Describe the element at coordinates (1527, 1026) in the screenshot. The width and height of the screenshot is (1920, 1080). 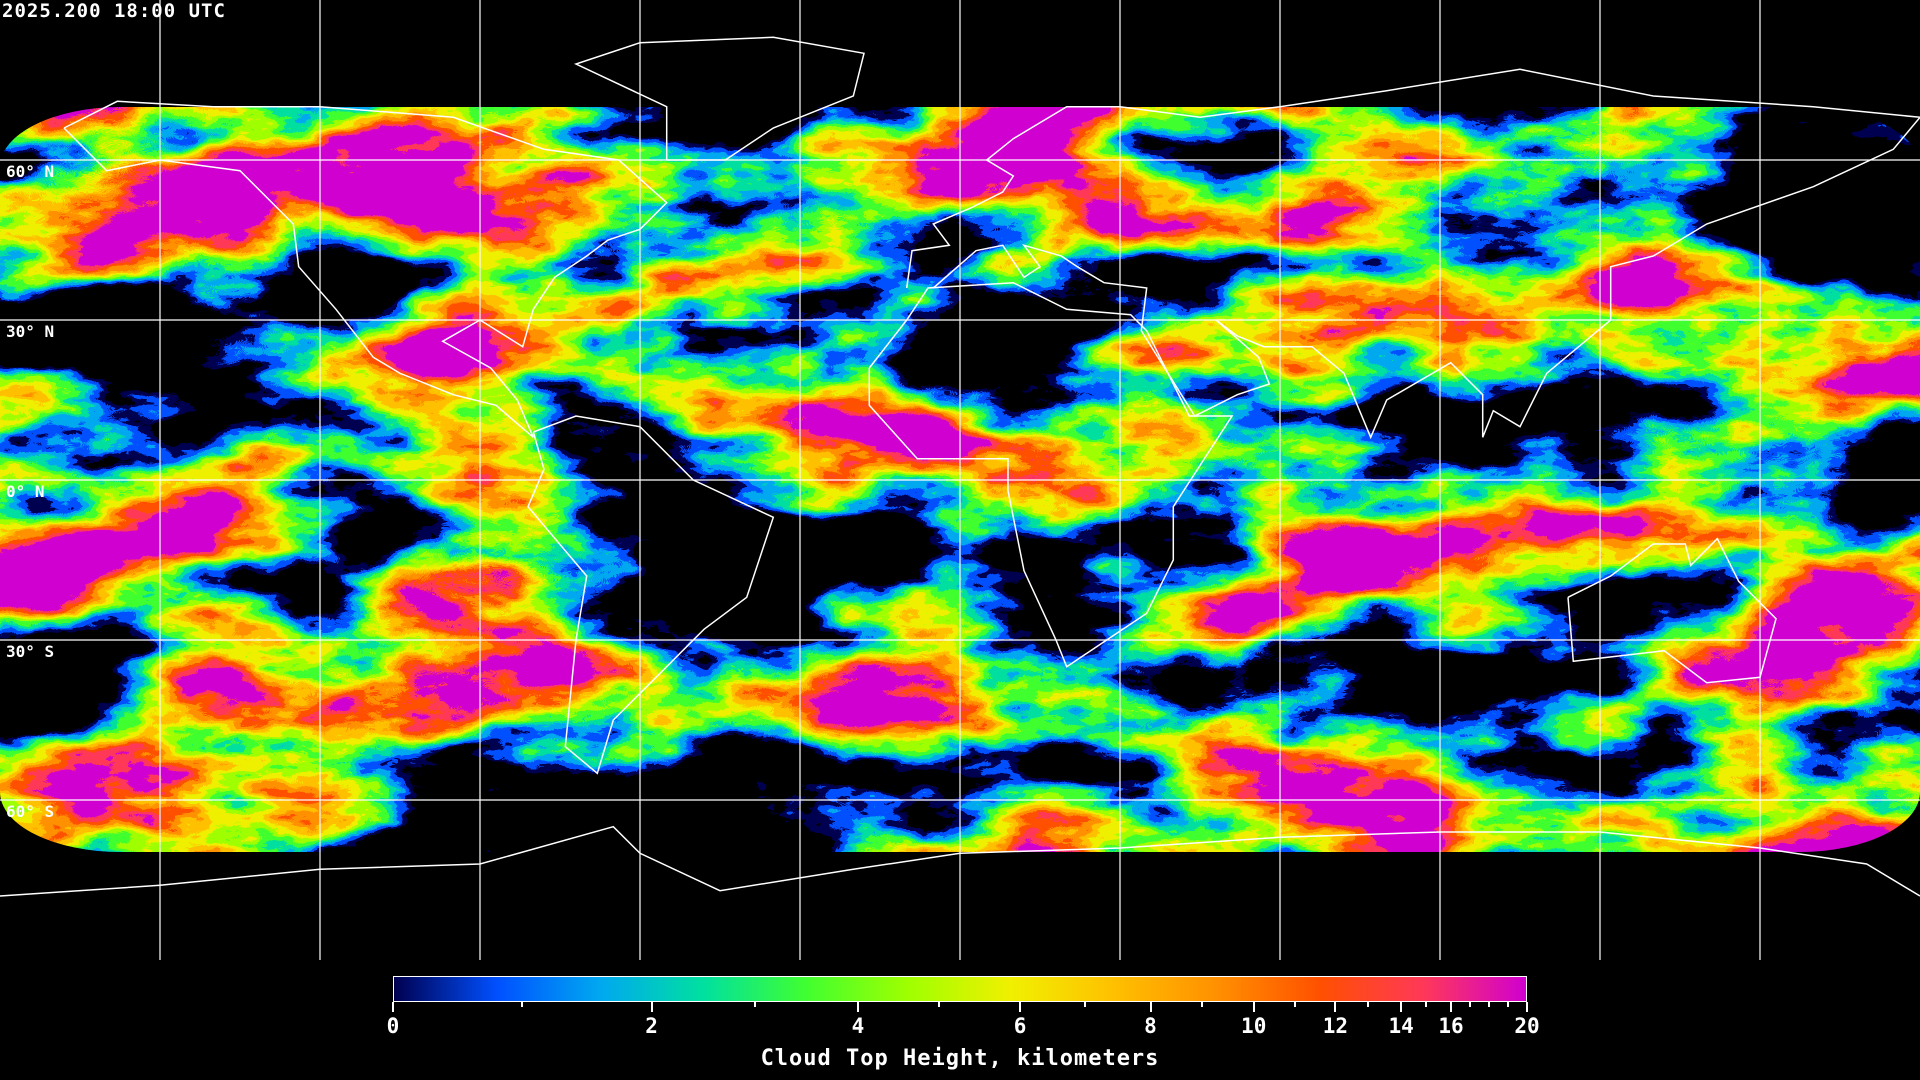
I see `colorbar-tick-label: 20` at that location.